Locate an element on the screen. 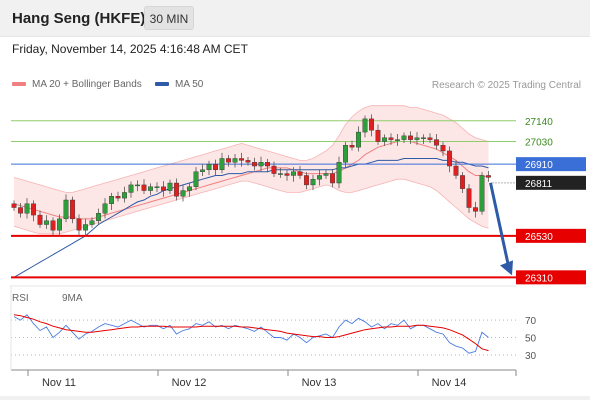 Image resolution: width=590 pixels, height=400 pixels. legend-label-ma20: MA 20 + Bollinger Bands is located at coordinates (87, 84).